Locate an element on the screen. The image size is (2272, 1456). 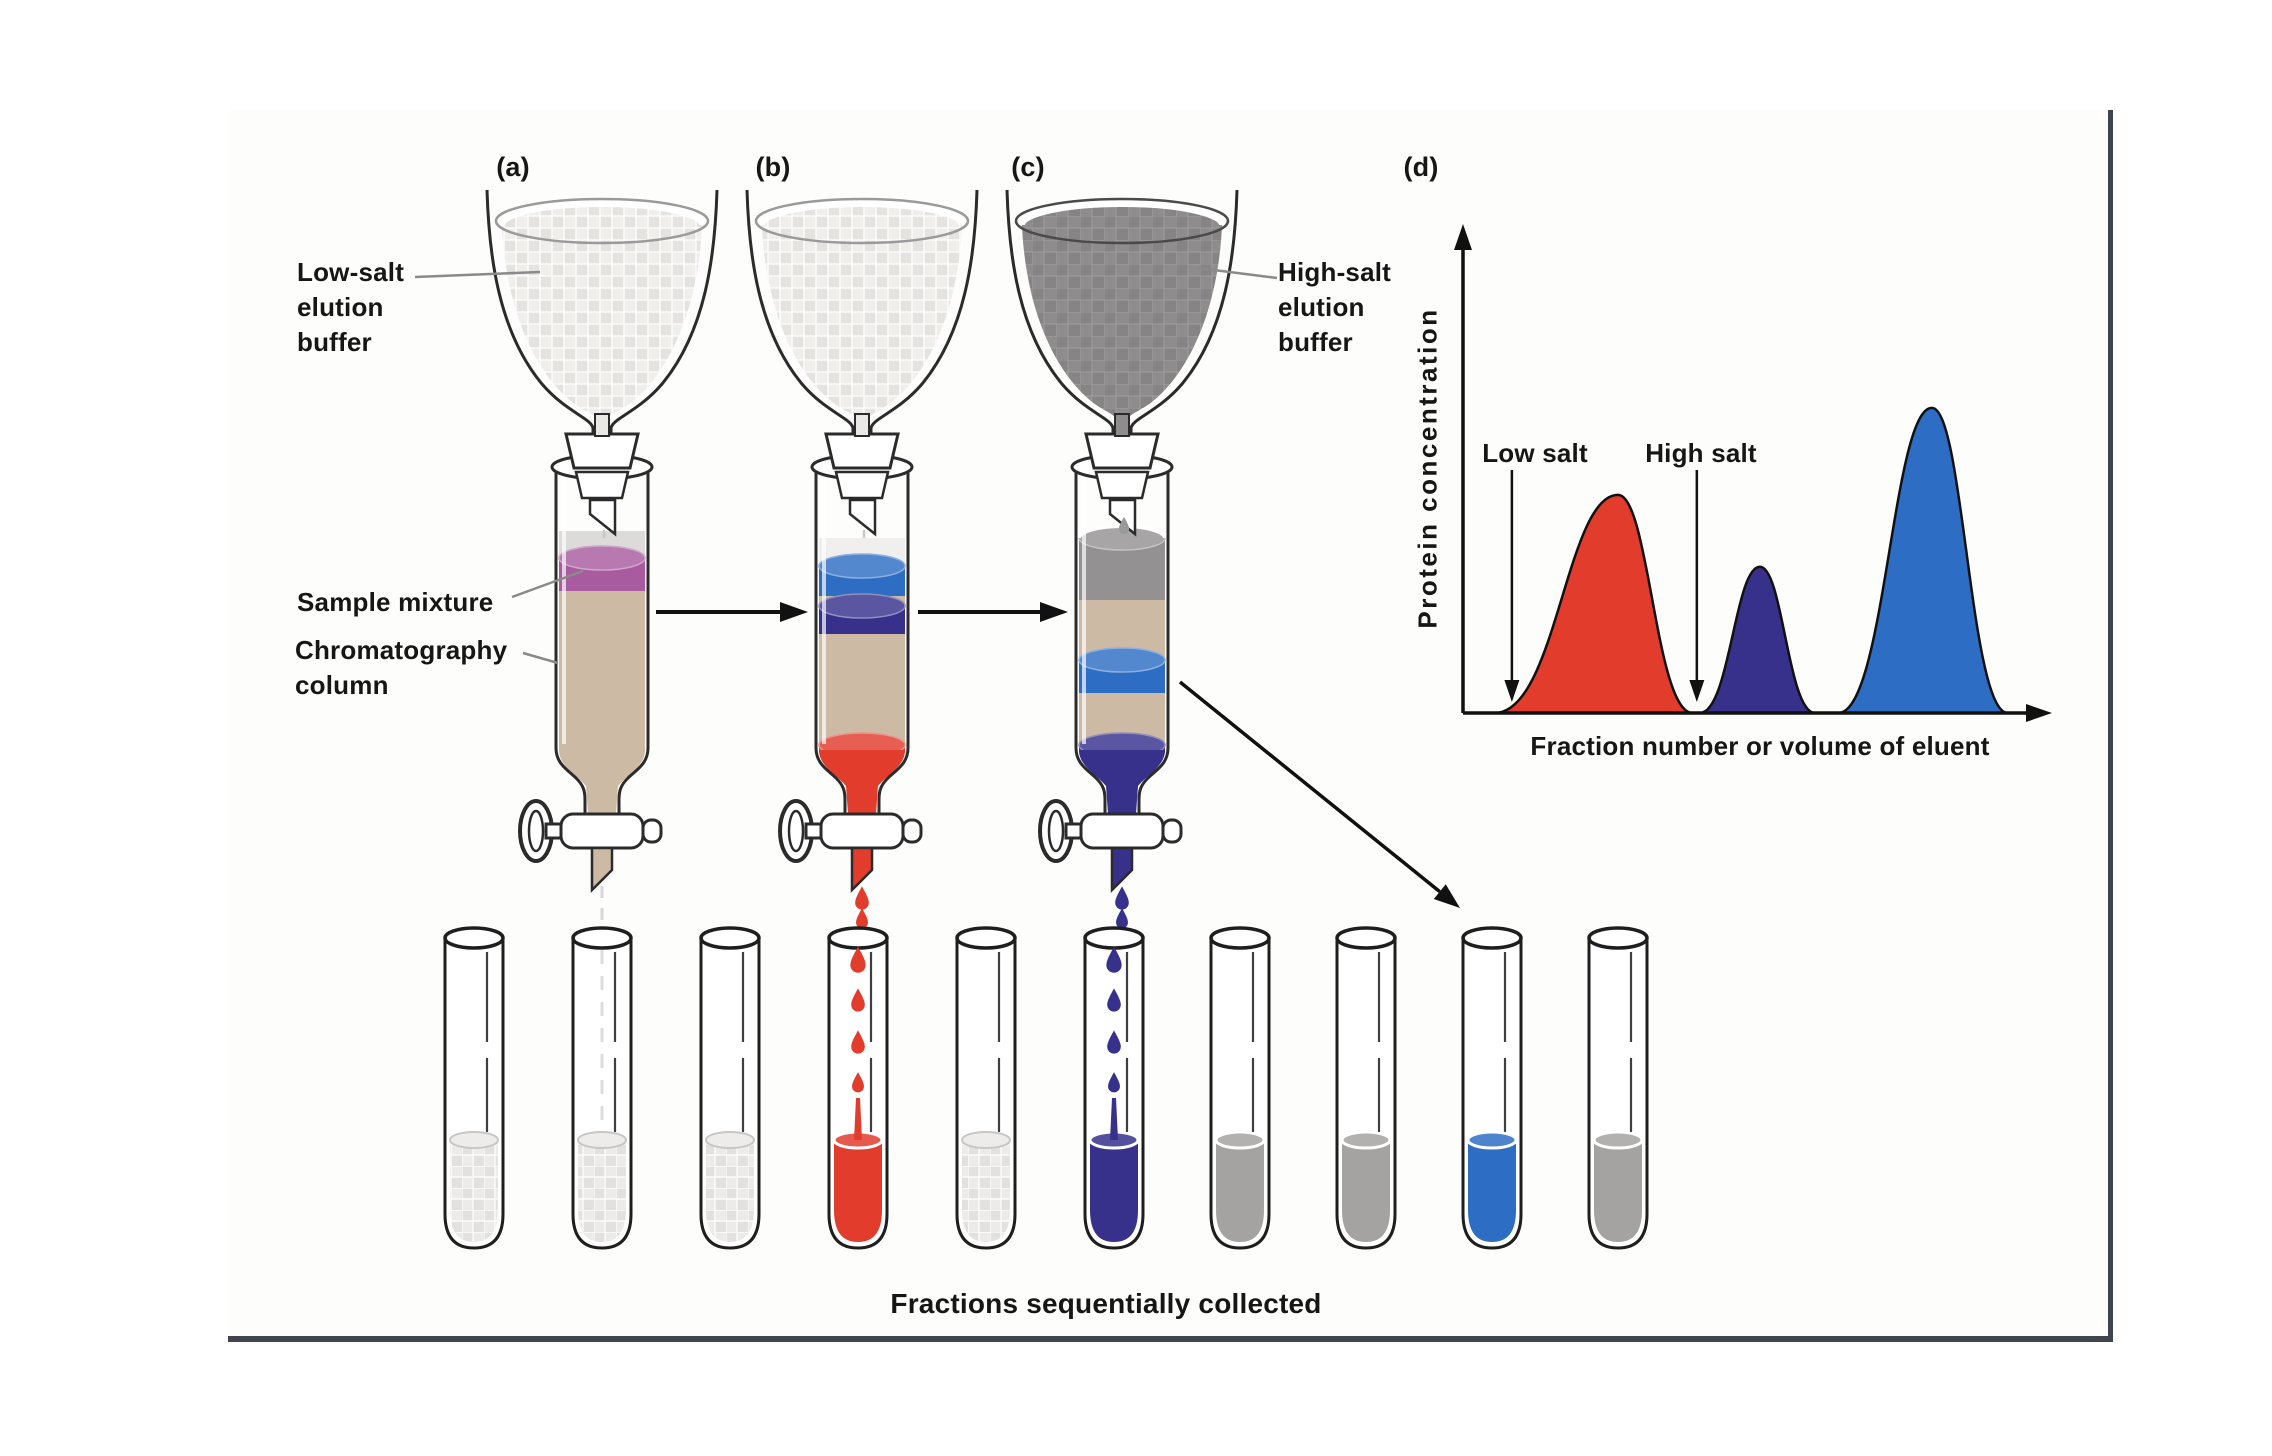
chart-x-axis-label: Fraction number or volume of eluent is located at coordinates (1760, 746).